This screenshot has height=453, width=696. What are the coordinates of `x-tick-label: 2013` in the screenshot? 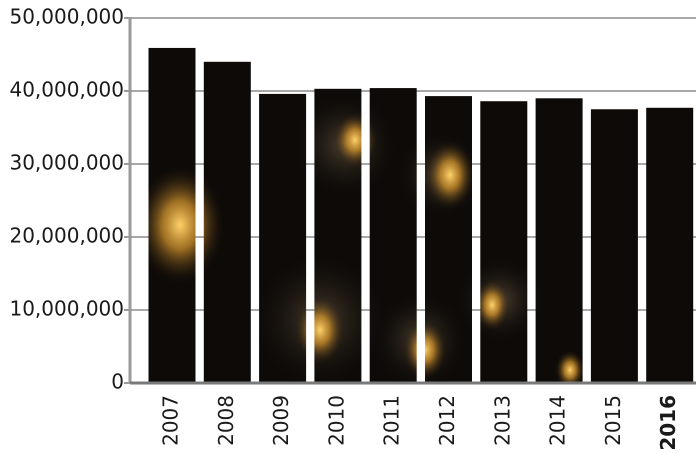 It's located at (502, 420).